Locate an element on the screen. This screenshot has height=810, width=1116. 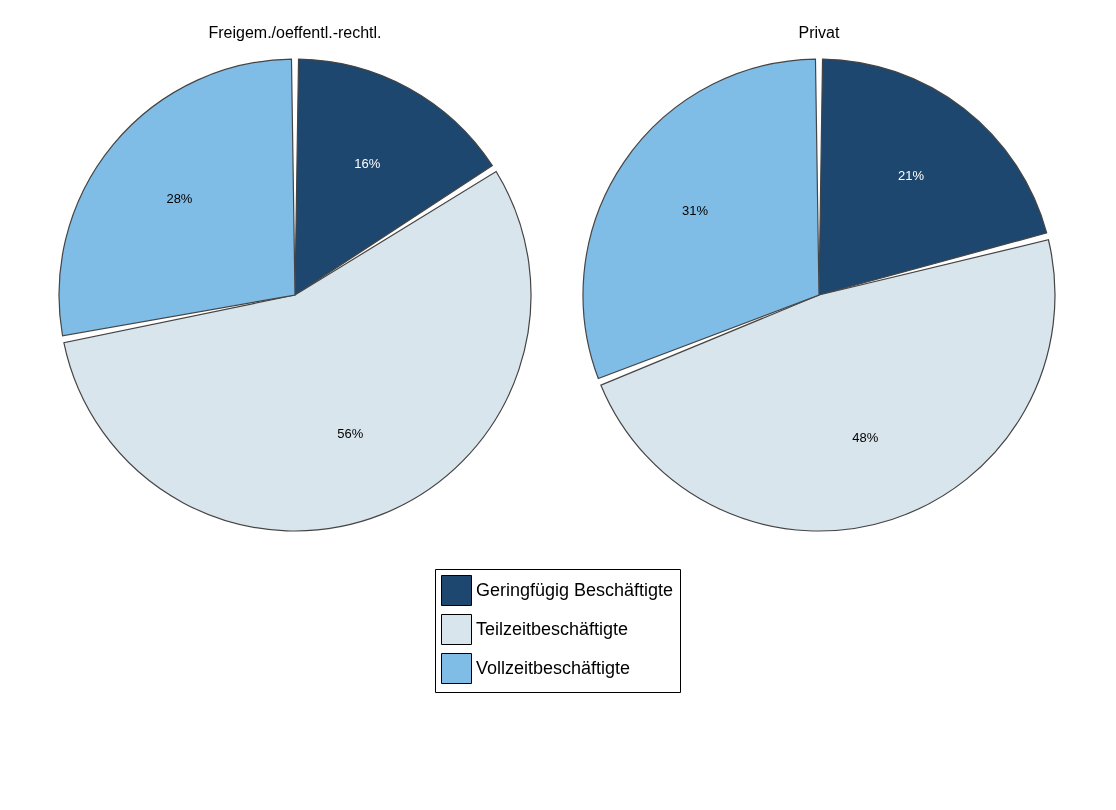
data-label: 31% is located at coordinates (695, 210).